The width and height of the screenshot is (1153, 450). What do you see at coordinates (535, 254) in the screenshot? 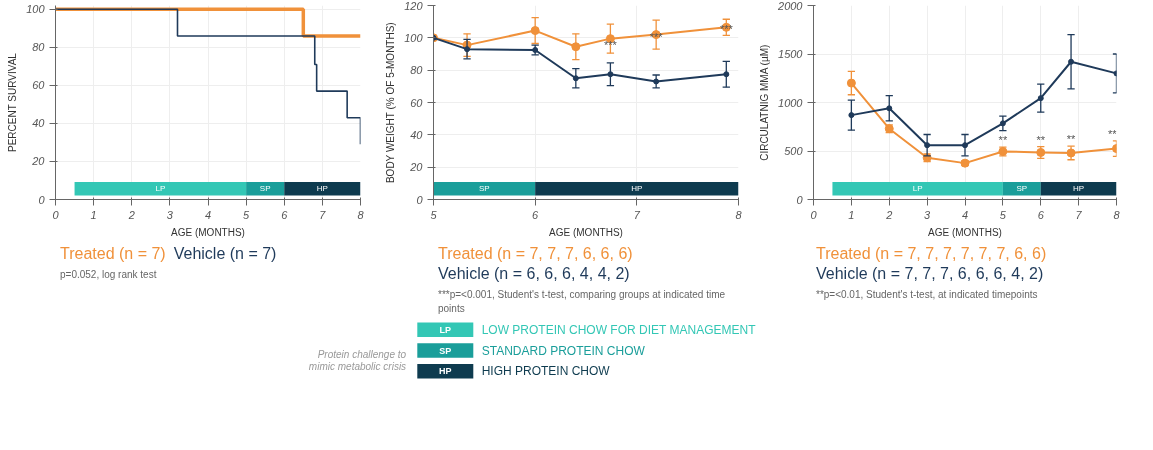
I see `text: Treated (n = 7, 7, 7, 6, 6, 6)` at bounding box center [535, 254].